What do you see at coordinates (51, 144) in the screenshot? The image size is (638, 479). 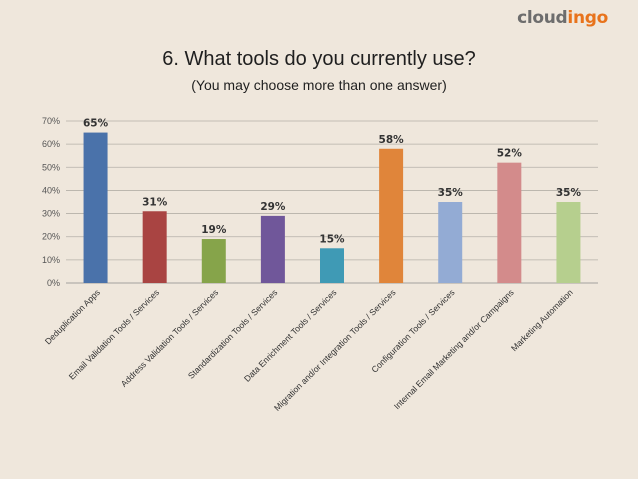 I see `y-tick-label: 60%` at bounding box center [51, 144].